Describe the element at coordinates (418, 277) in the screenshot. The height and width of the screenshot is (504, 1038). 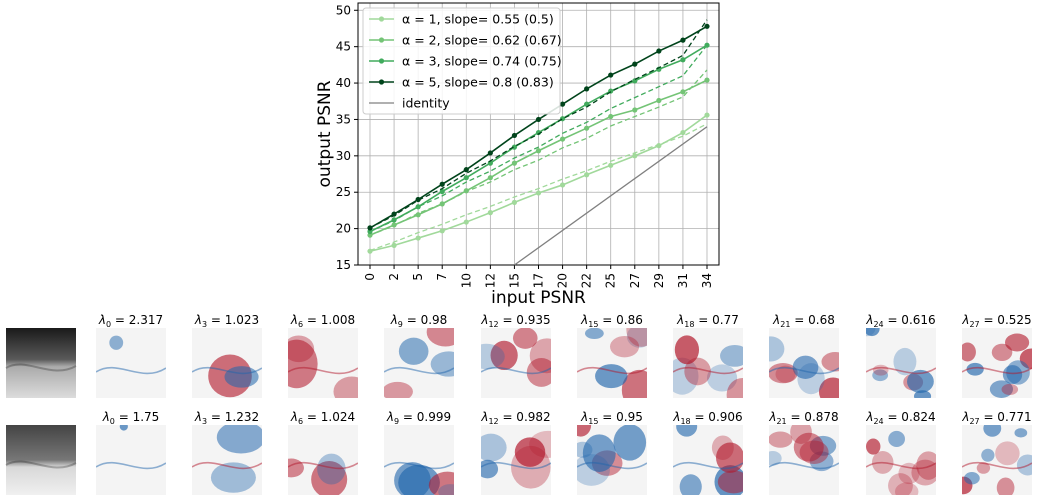
I see `x-tick-label: 5` at that location.